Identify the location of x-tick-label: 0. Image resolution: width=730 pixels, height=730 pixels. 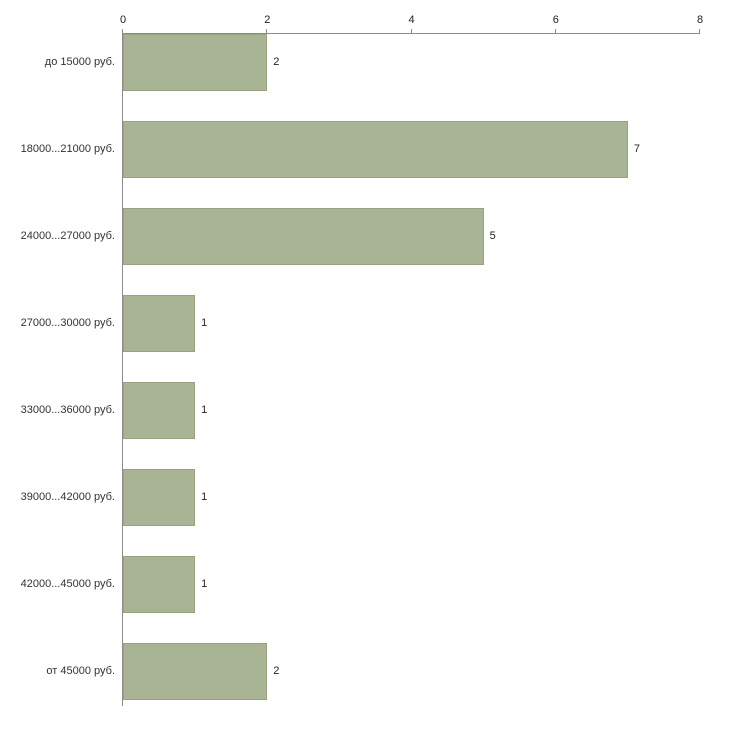
(123, 20).